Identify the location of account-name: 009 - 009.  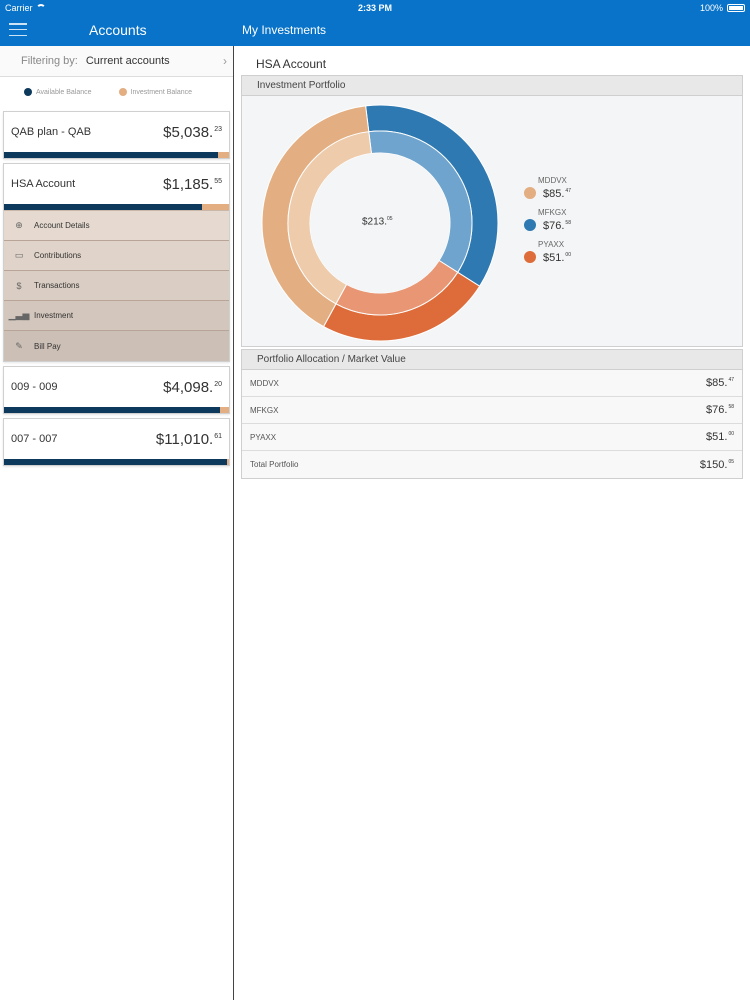
(34, 387).